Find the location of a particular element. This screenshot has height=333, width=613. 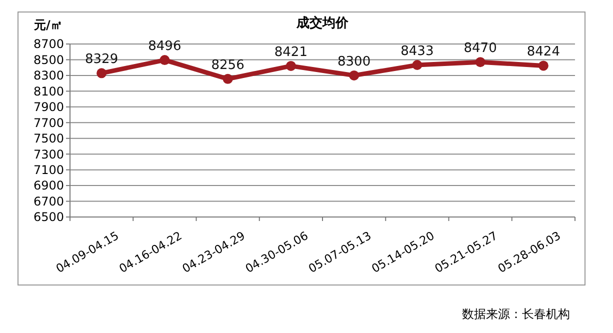

y-tick-label: 7300 is located at coordinates (48, 154).